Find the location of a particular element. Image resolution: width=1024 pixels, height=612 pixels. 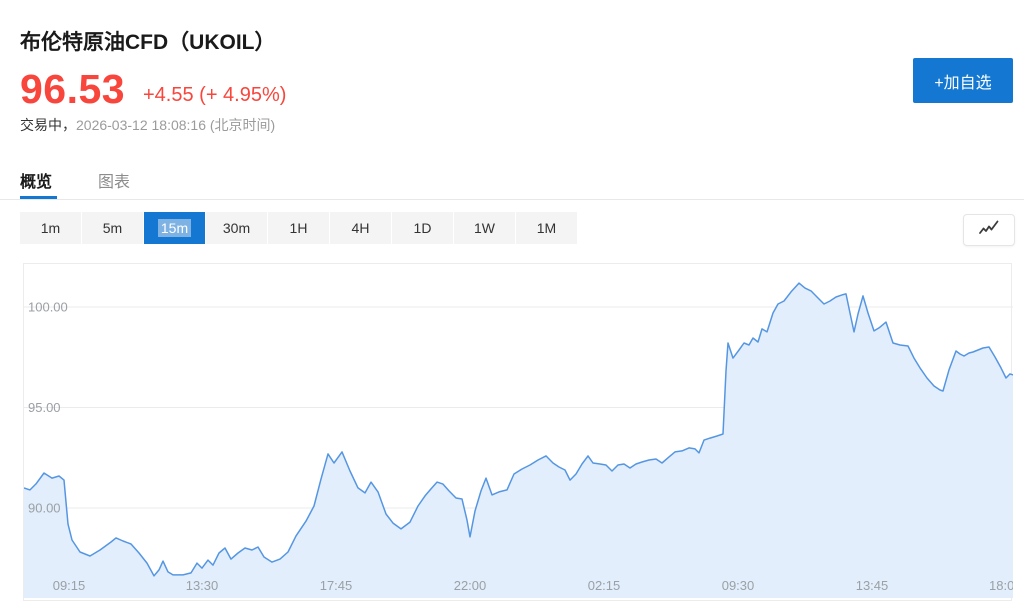

x-axis-label: 09:30 is located at coordinates (738, 585).